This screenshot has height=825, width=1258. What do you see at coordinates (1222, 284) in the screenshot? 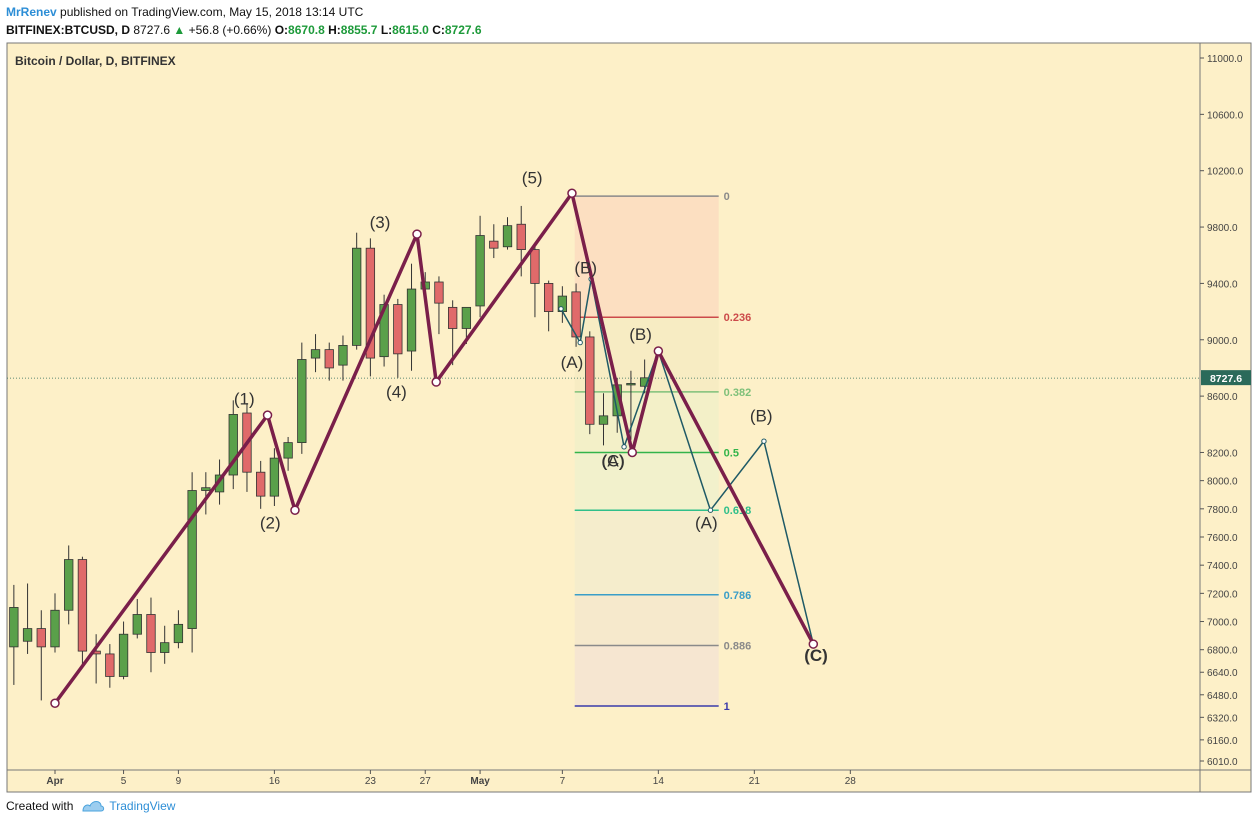
I see `y-tick-label: 9400.0` at bounding box center [1222, 284].